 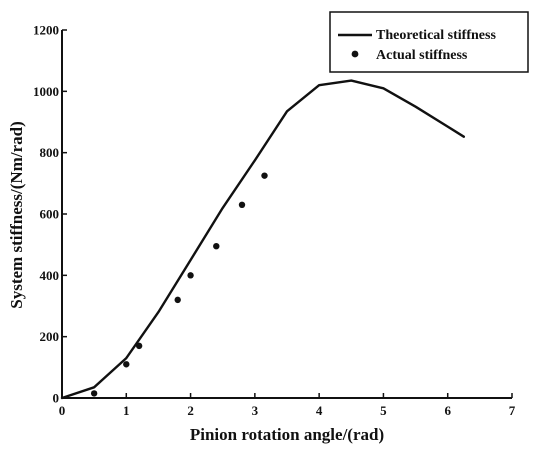 I want to click on x-tick-label: 0, so click(x=62, y=410).